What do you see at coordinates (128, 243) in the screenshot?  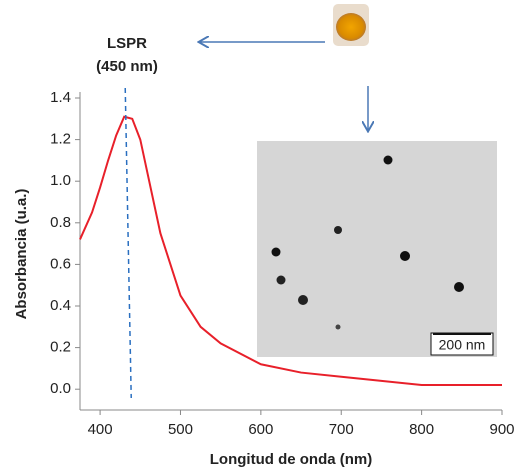 I see `lspr-marker` at bounding box center [128, 243].